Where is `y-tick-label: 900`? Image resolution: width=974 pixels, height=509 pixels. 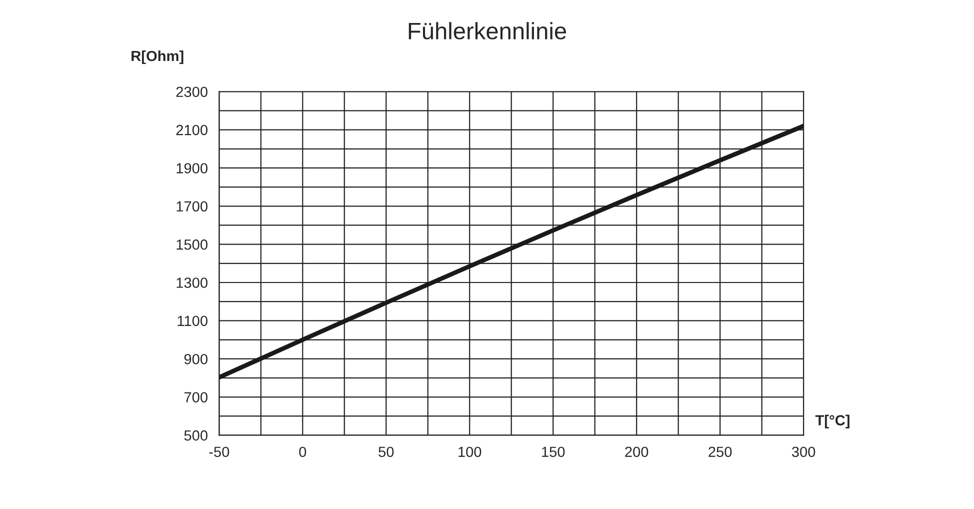 y-tick-label: 900 is located at coordinates (196, 359).